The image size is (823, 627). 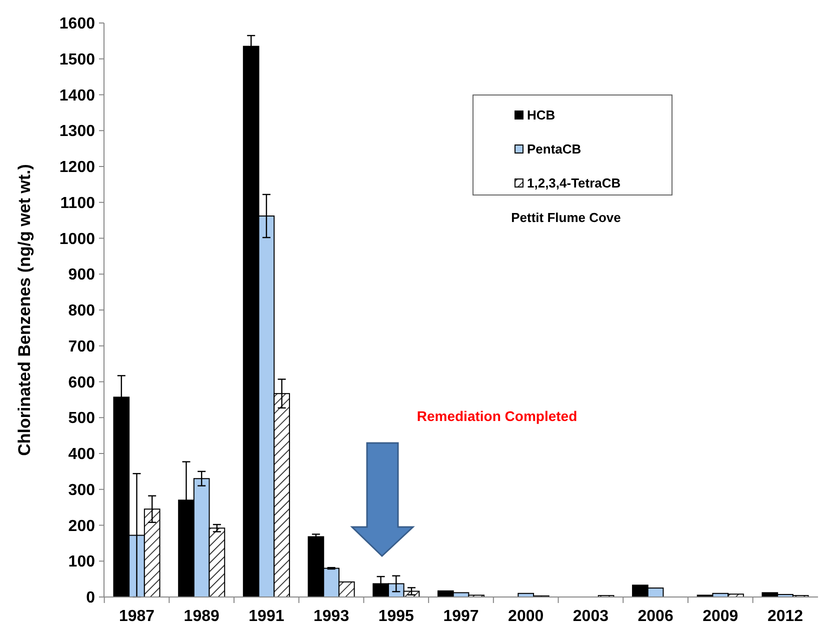 What do you see at coordinates (554, 149) in the screenshot?
I see `legend-label: PentaCB` at bounding box center [554, 149].